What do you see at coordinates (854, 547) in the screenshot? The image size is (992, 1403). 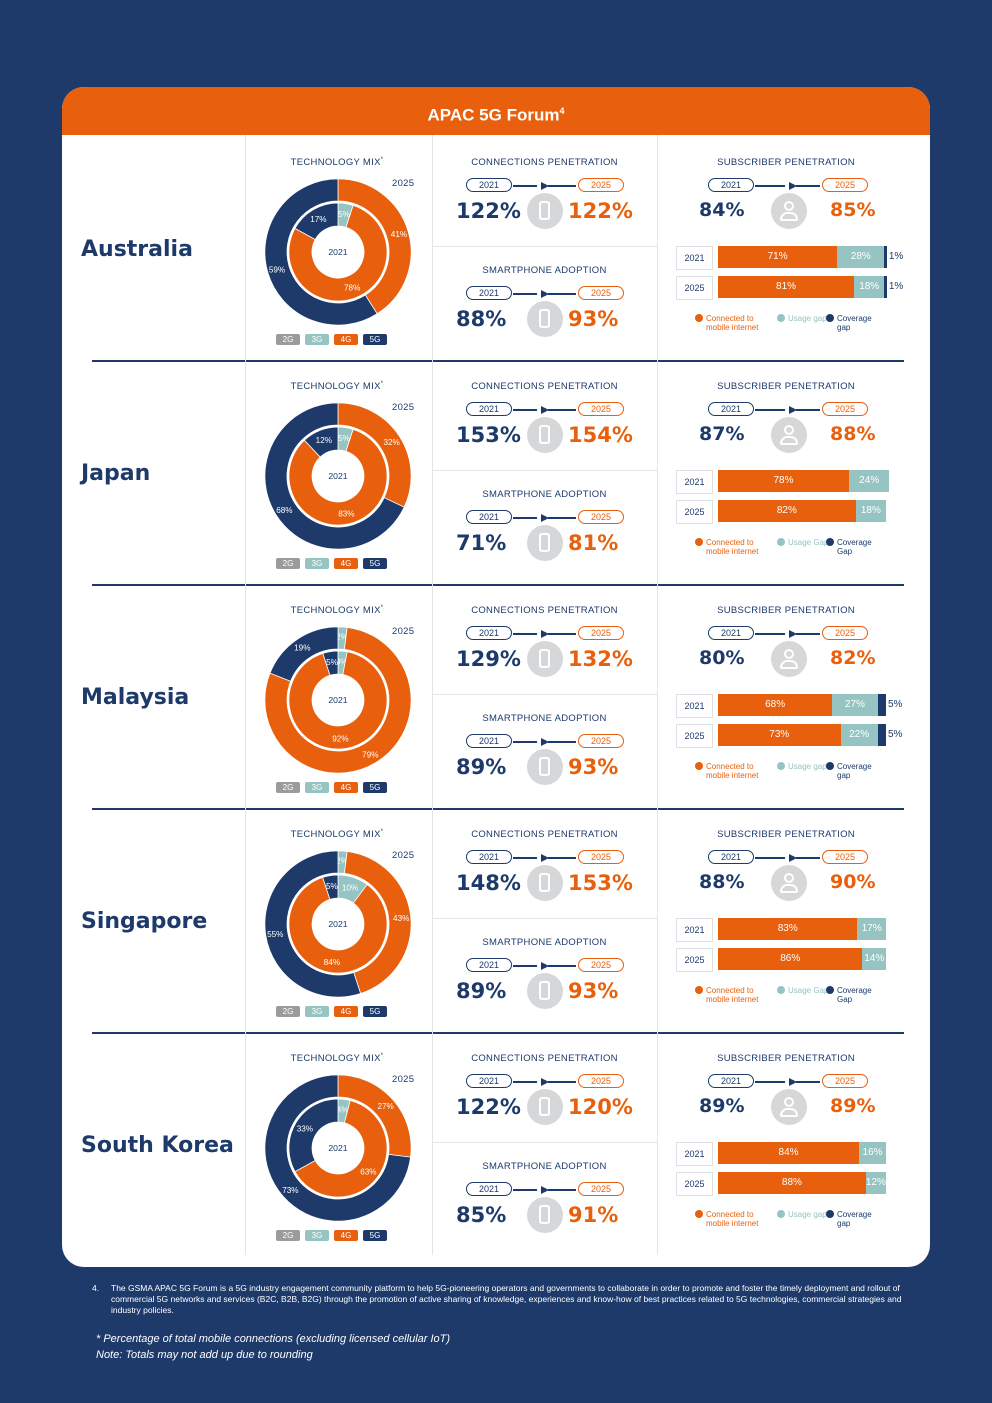 I see `bar-legend-text: Coverage Gap` at bounding box center [854, 547].